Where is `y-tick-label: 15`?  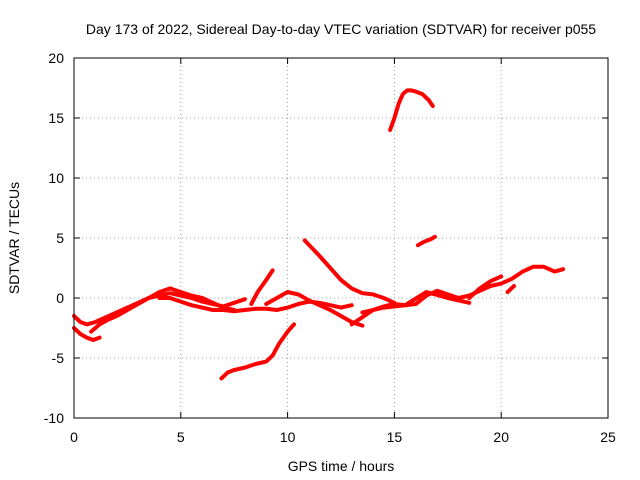
y-tick-label: 15 is located at coordinates (56, 118).